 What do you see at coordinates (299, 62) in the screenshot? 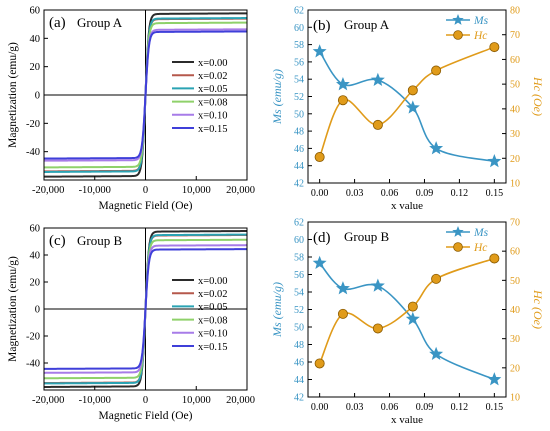
I see `y-left-tick-label: 56` at bounding box center [299, 62].